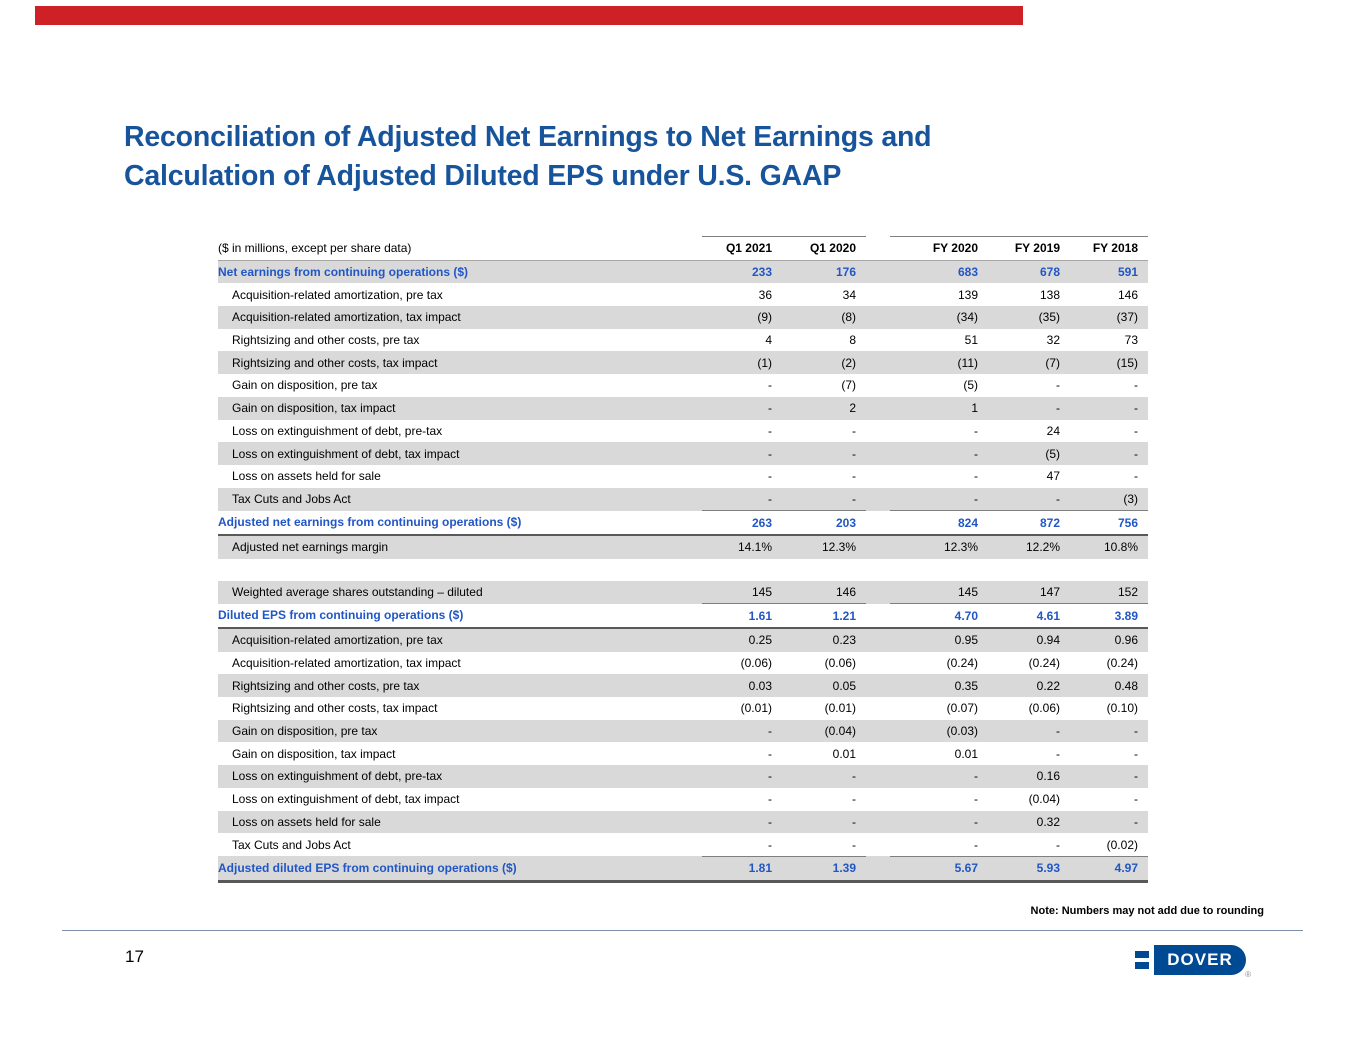 The image size is (1365, 1055). Describe the element at coordinates (529, 15) in the screenshot. I see `top-accent-bar` at that location.